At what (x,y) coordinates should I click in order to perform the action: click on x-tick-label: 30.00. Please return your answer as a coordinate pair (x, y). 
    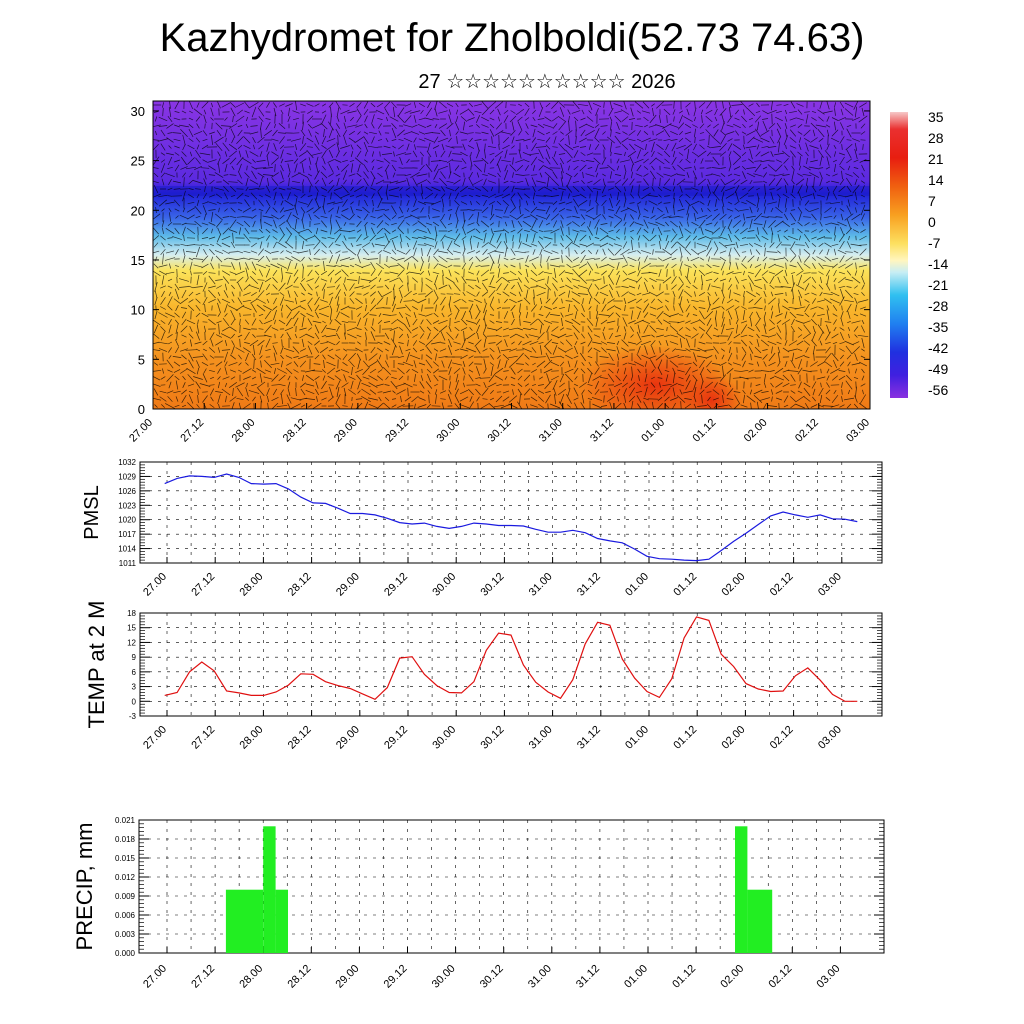
    Looking at the image, I should click on (444, 977).